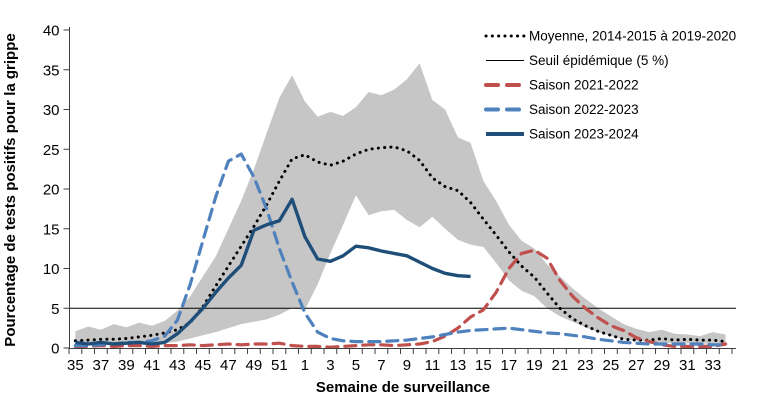 The image size is (762, 420). I want to click on x-tick-label: 23, so click(585, 365).